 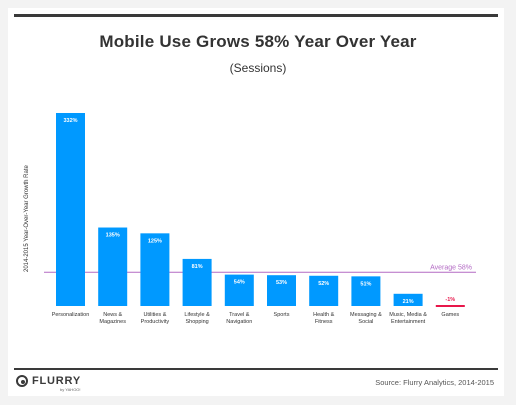 I want to click on x-tick-label-3-1: Shopping, so click(x=196, y=322).